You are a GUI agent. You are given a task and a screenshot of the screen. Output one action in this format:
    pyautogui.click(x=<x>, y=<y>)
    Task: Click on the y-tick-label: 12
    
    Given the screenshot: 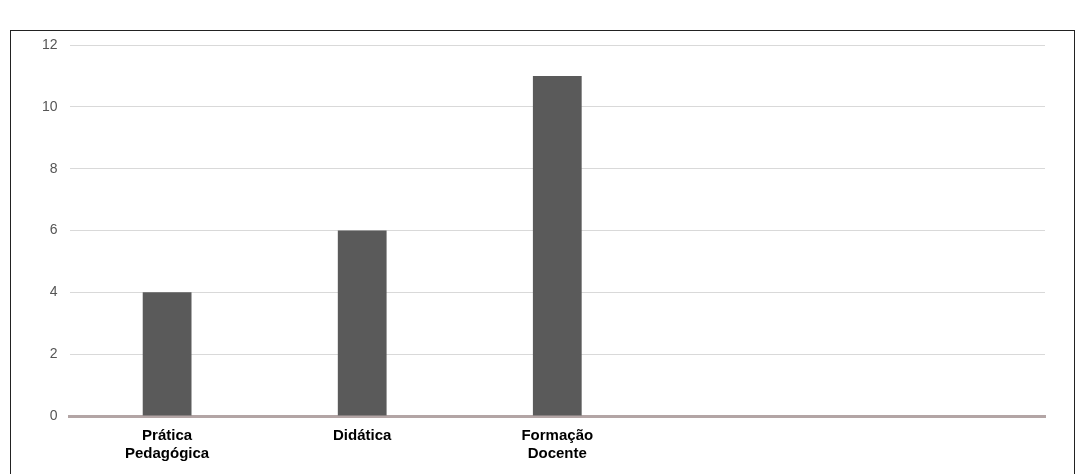 What is the action you would take?
    pyautogui.click(x=49, y=43)
    